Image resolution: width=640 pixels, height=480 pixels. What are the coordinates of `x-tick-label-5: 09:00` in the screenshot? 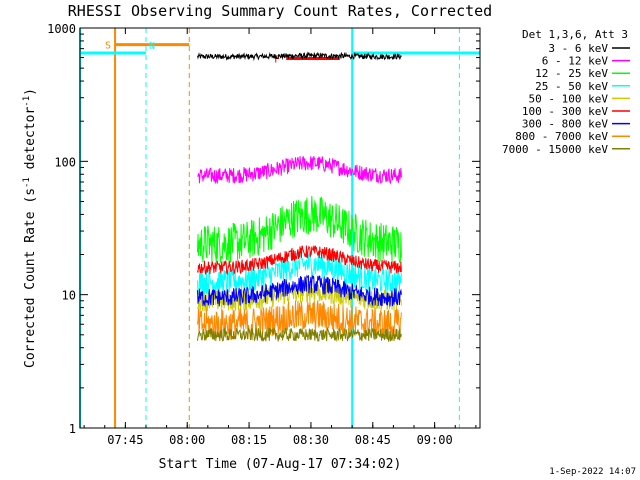 It's located at (435, 440).